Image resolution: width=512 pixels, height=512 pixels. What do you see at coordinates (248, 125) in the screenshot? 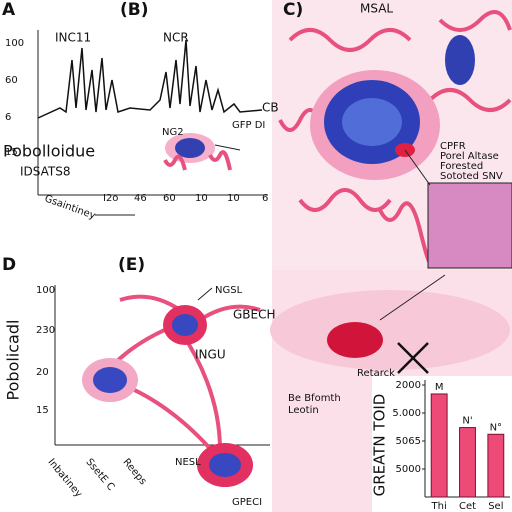
I see `annotation: GFP DI` at bounding box center [248, 125].